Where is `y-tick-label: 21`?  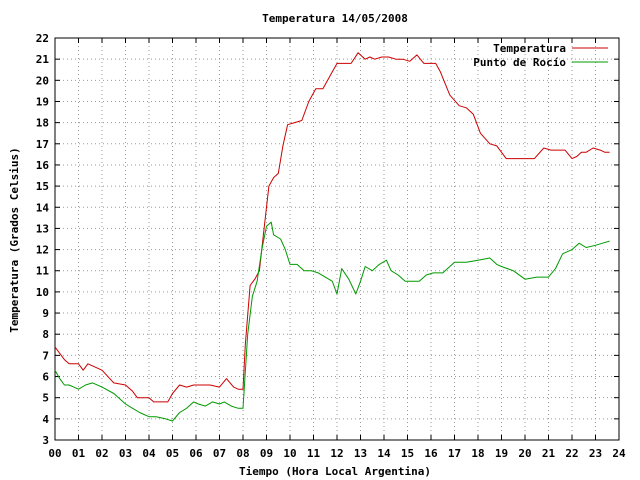
y-tick-label: 21 is located at coordinates (43, 59).